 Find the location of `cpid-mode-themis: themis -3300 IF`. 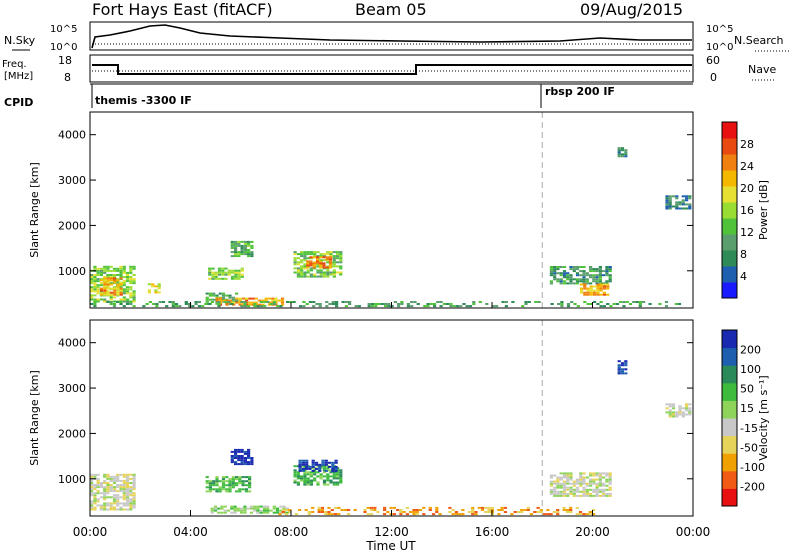

cpid-mode-themis: themis -3300 IF is located at coordinates (143, 100).